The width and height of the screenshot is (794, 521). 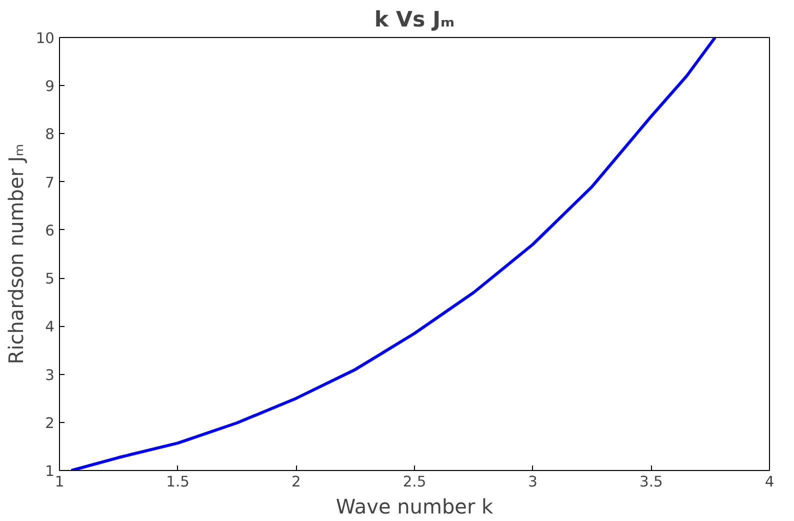 I want to click on y-tick-label: 1, so click(x=50, y=471).